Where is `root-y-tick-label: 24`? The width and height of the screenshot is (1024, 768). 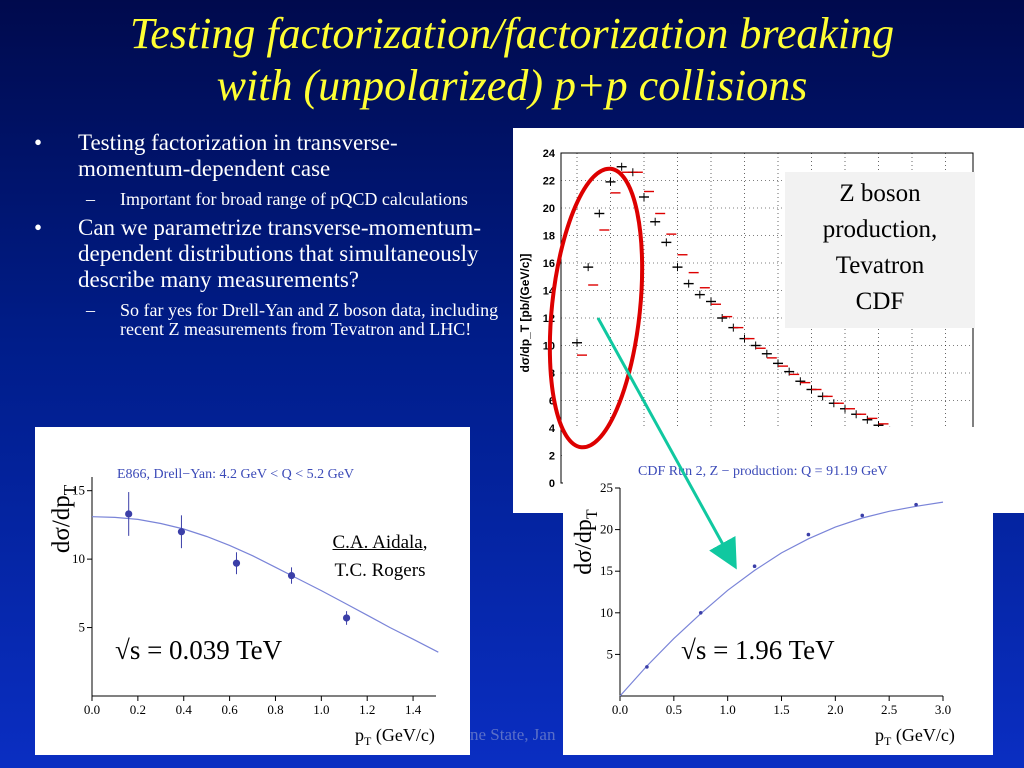
root-y-tick-label: 24 is located at coordinates (549, 154).